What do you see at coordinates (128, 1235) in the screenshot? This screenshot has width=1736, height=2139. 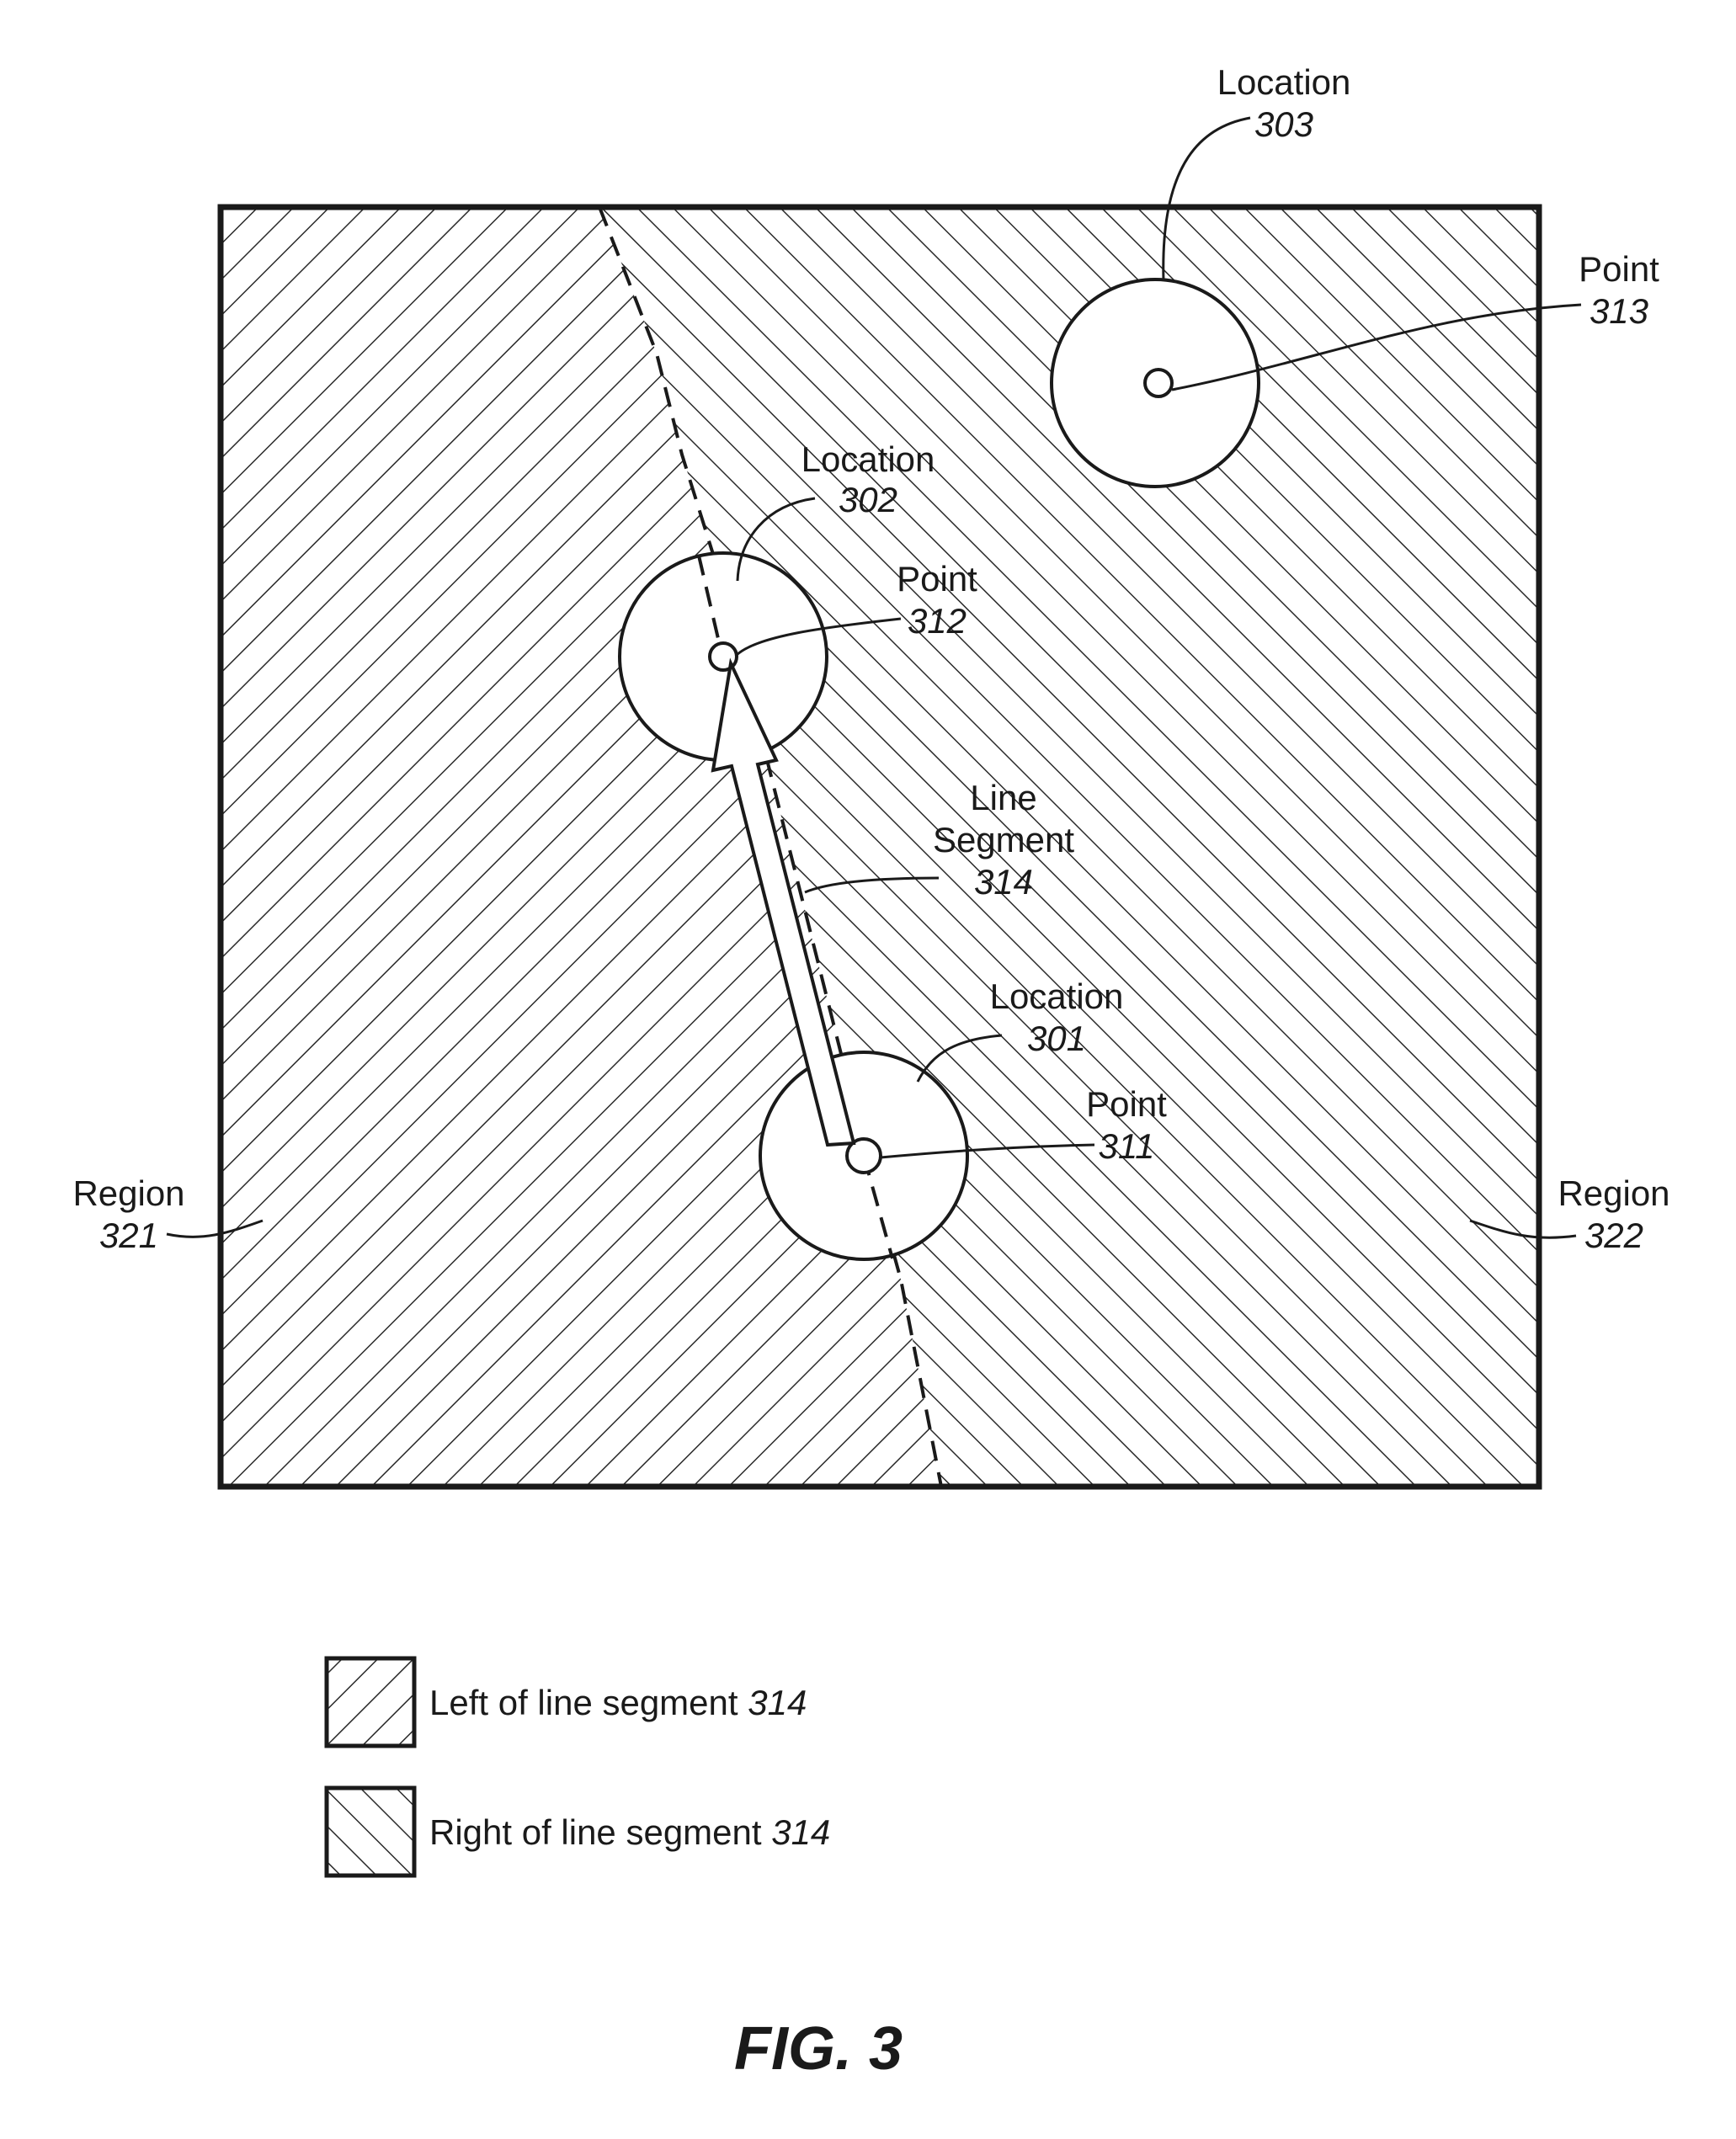 I see `region-321-ref: 321` at bounding box center [128, 1235].